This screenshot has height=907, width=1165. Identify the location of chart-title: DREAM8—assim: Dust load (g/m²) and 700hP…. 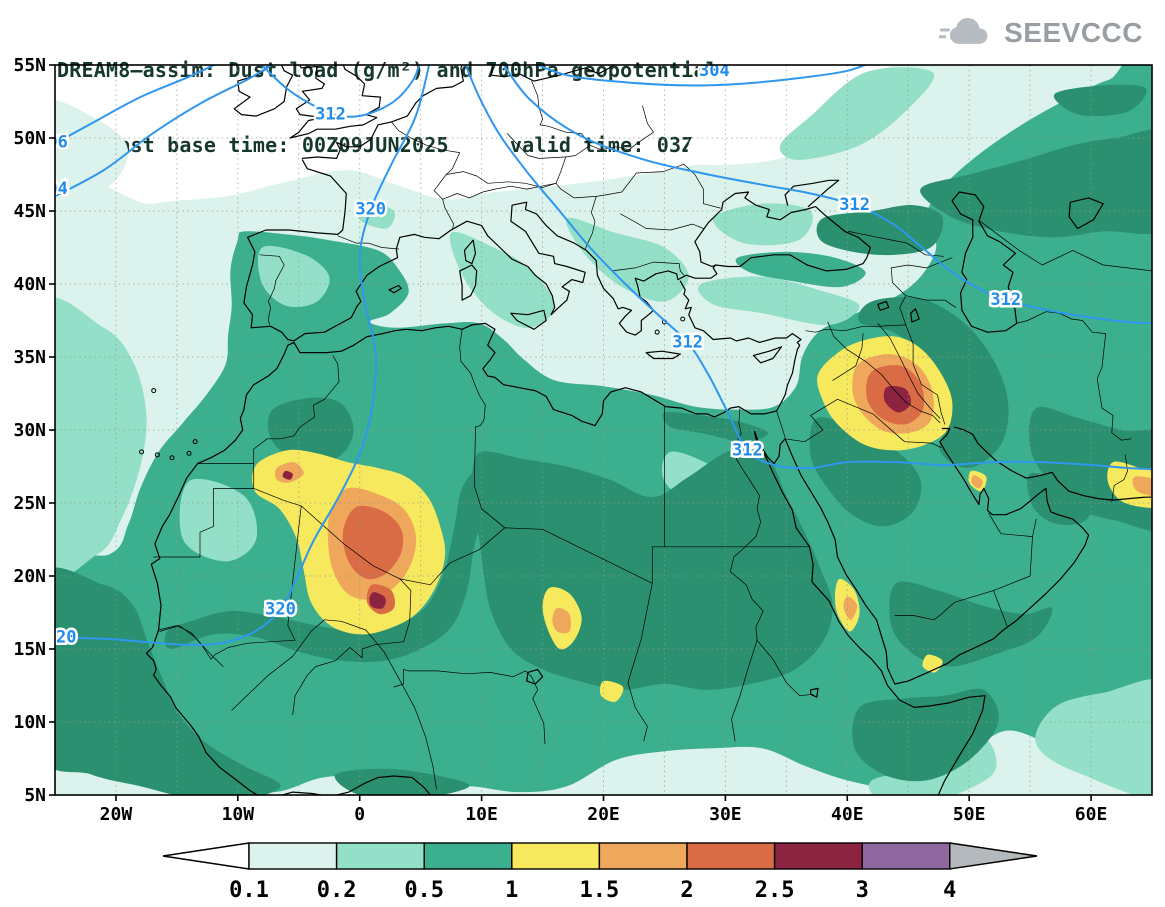
(388, 70).